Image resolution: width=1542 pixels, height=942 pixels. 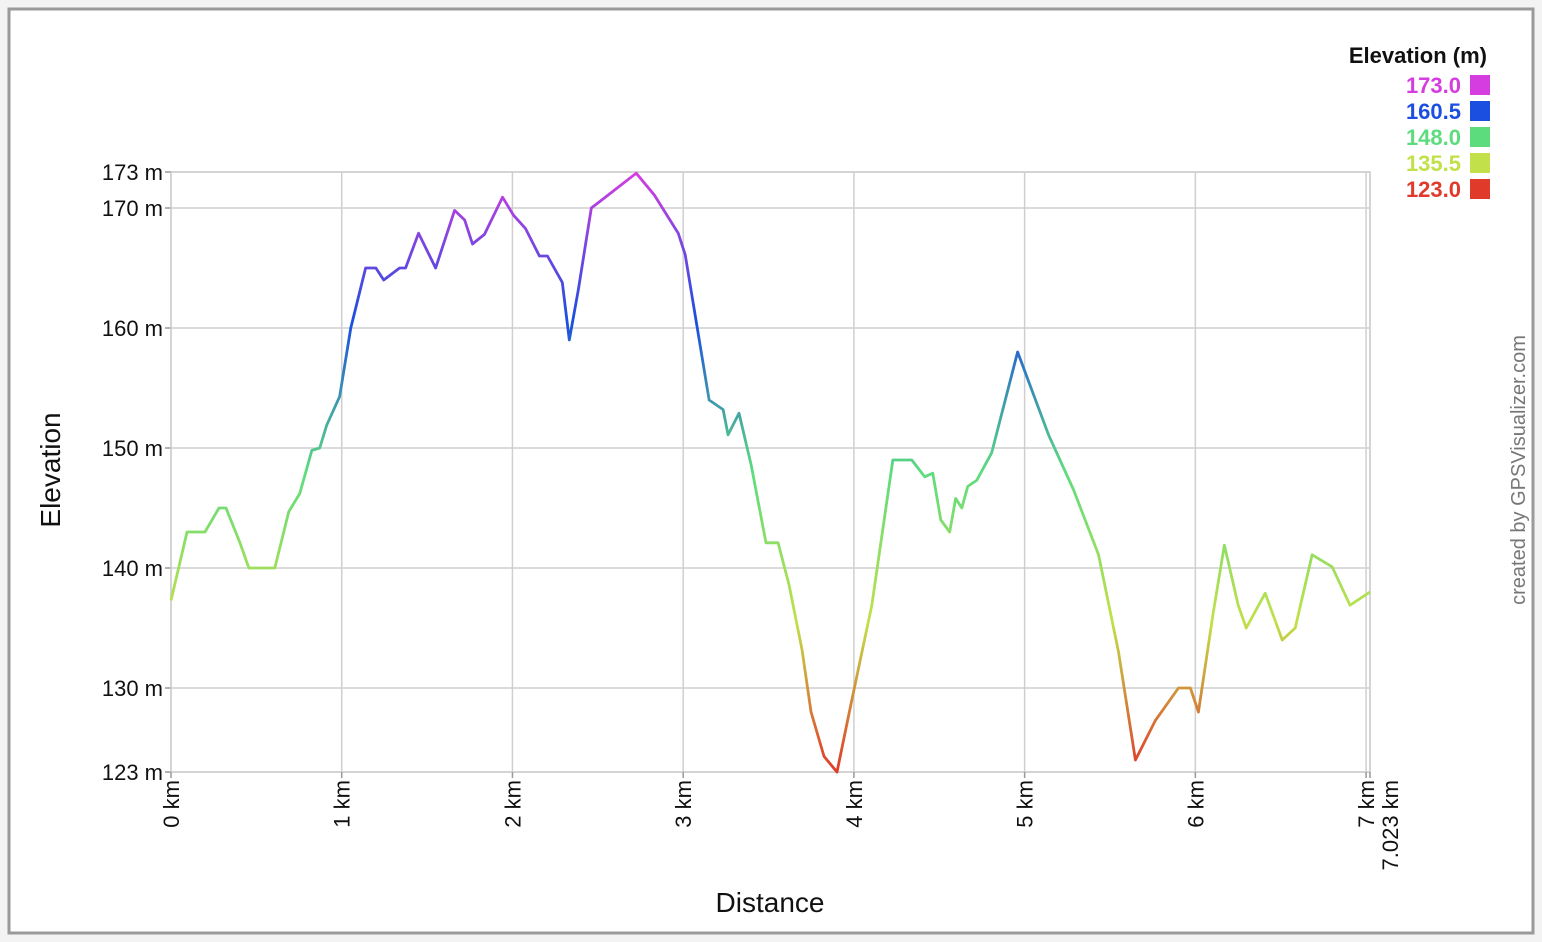 I want to click on x-tick-label: 7.023 km, so click(x=1390, y=825).